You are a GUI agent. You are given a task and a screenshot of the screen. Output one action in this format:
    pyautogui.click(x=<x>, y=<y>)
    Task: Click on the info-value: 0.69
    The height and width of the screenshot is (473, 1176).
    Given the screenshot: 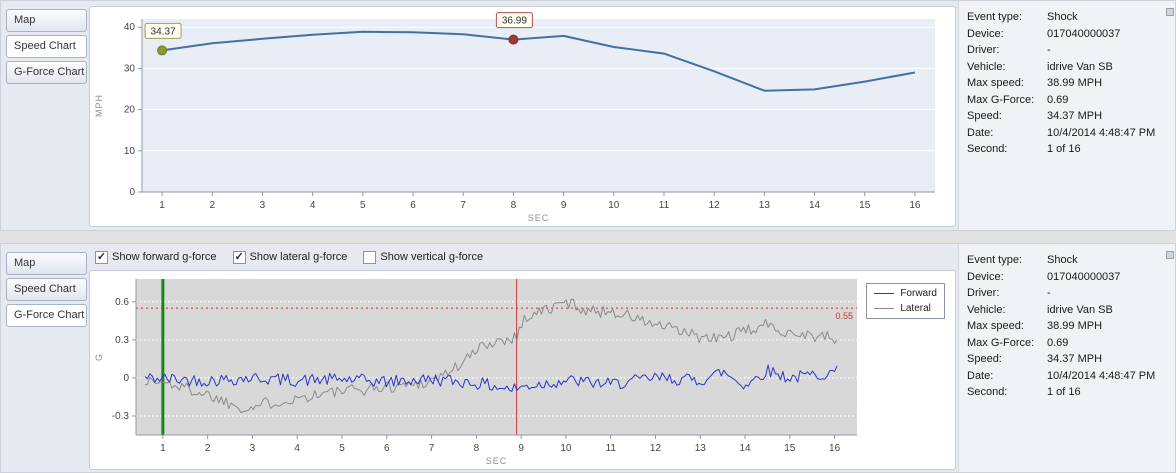 What is the action you would take?
    pyautogui.click(x=1058, y=342)
    